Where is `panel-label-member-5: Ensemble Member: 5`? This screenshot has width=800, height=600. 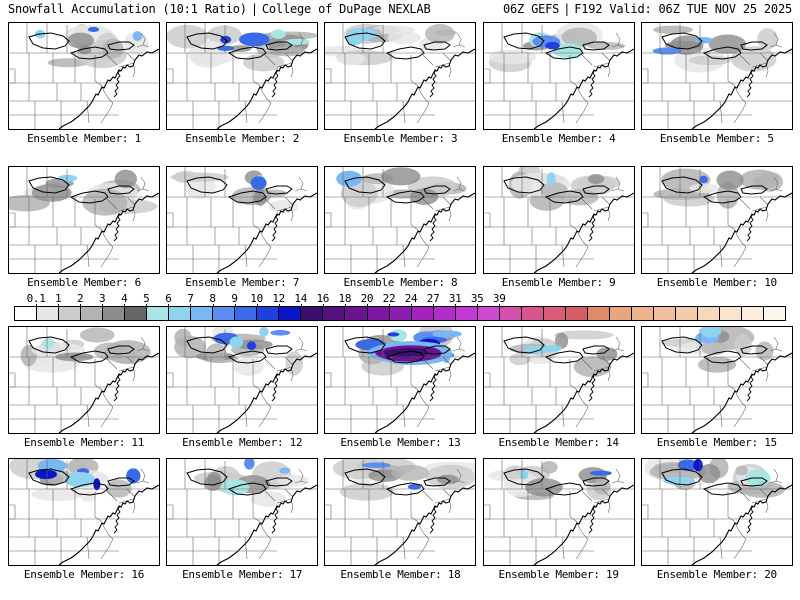
panel-label-member-5: Ensemble Member: 5 is located at coordinates (716, 138).